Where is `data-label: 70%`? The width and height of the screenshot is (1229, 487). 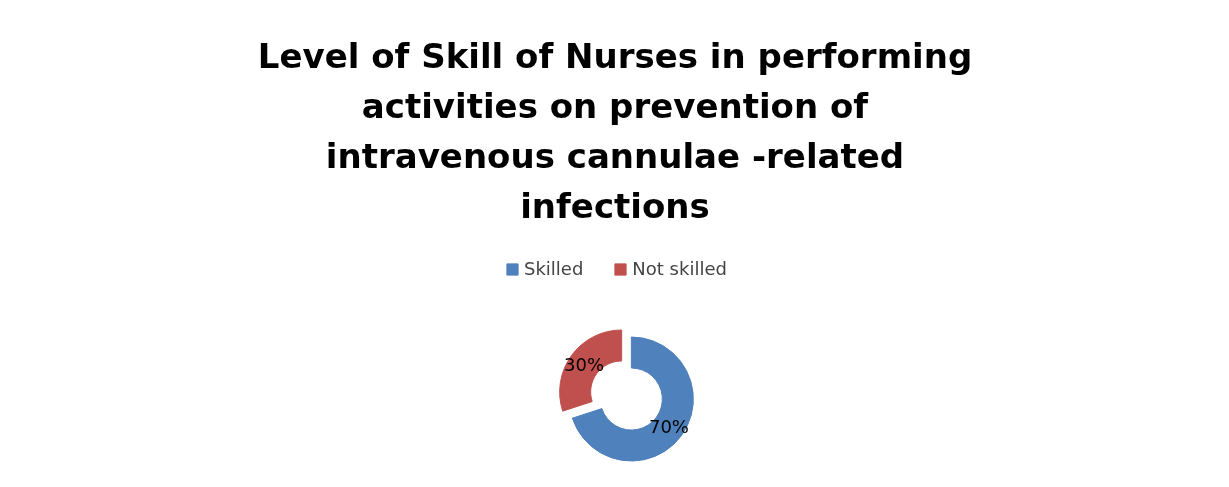
data-label: 70% is located at coordinates (668, 426).